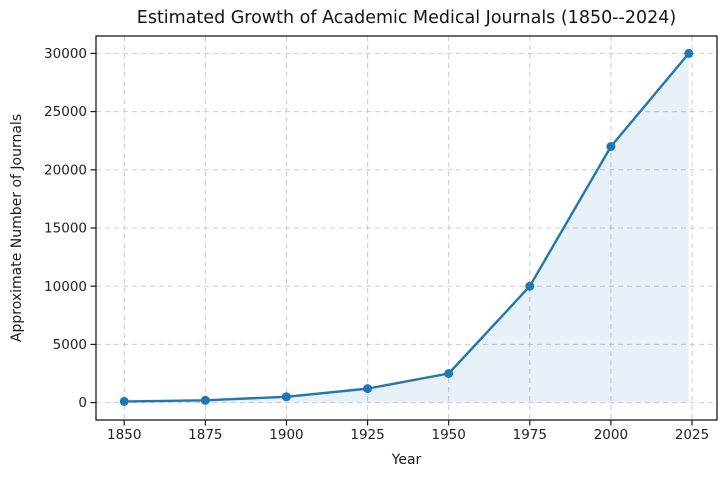 The width and height of the screenshot is (726, 477). I want to click on x-tick-label: 1925, so click(367, 435).